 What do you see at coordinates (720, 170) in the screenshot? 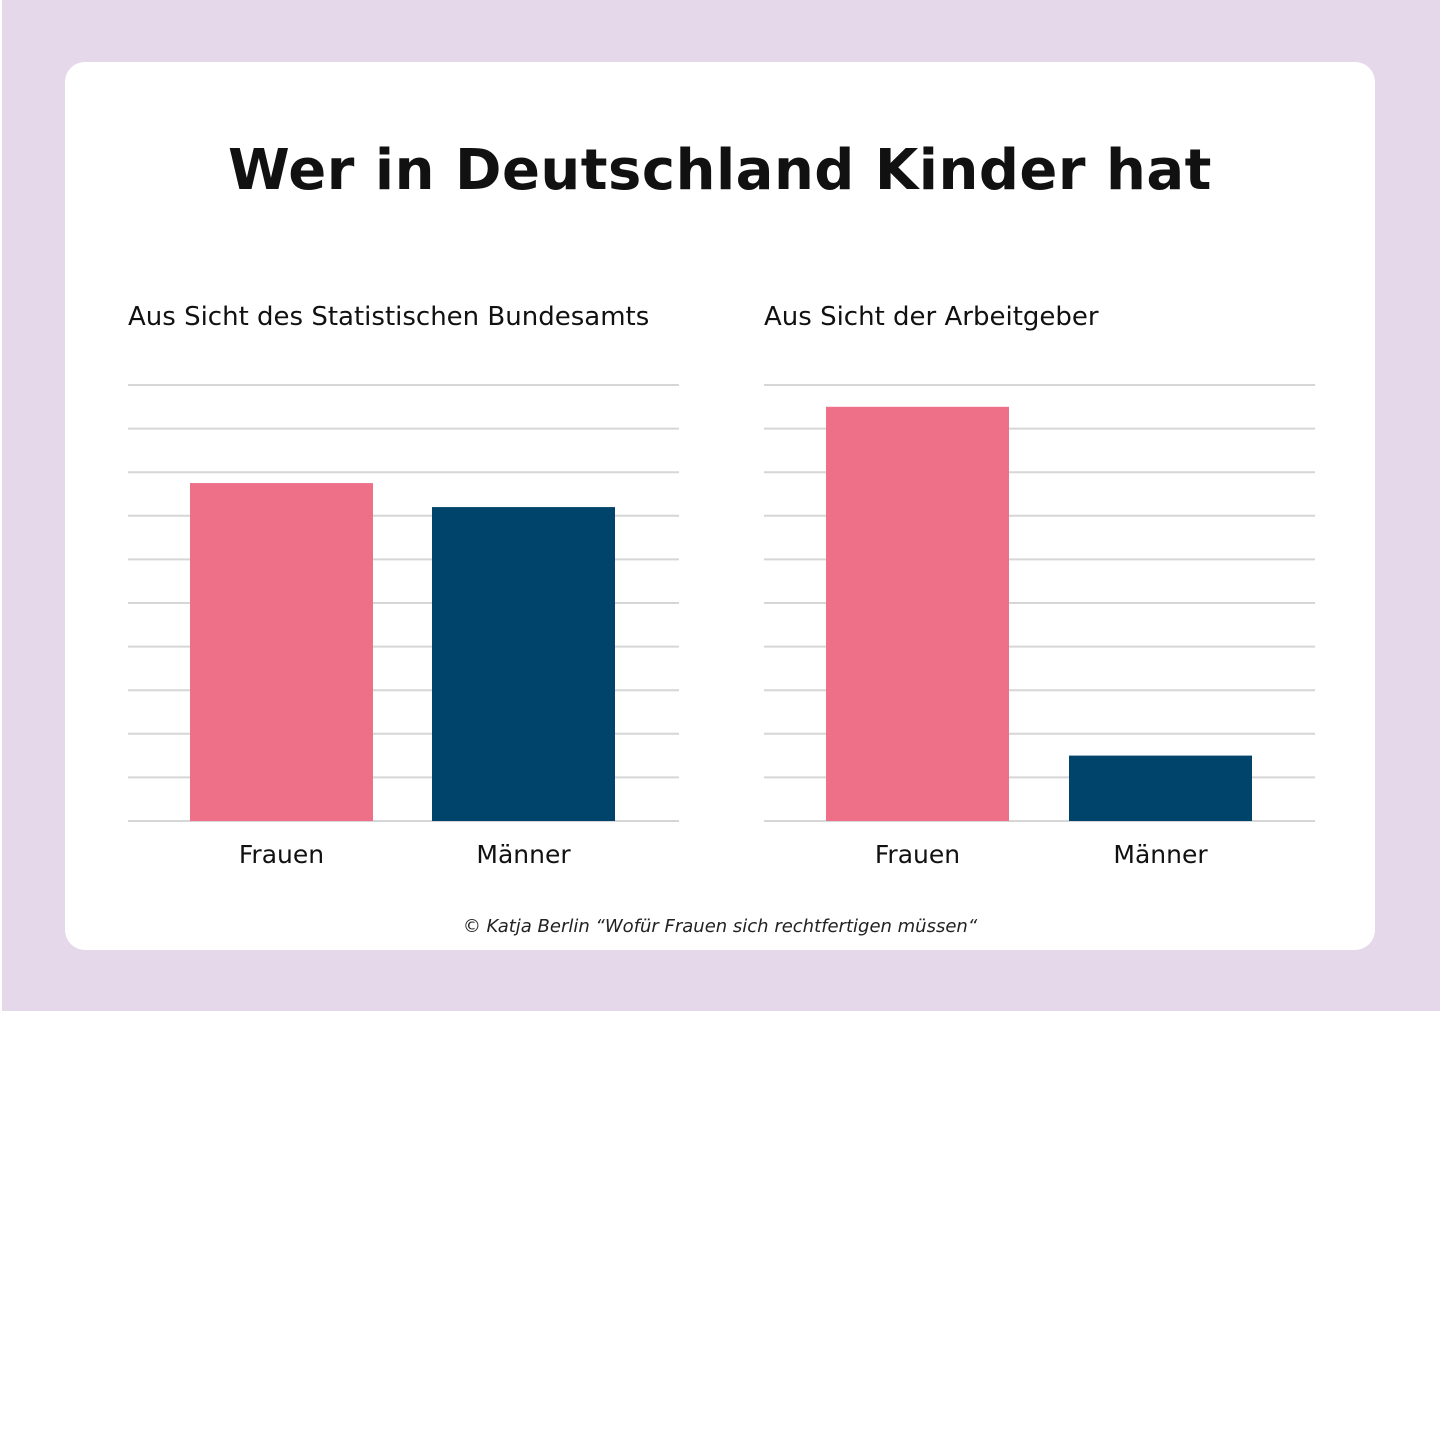
I see `chart-title: Wer in Deutschland Kinder hat` at bounding box center [720, 170].